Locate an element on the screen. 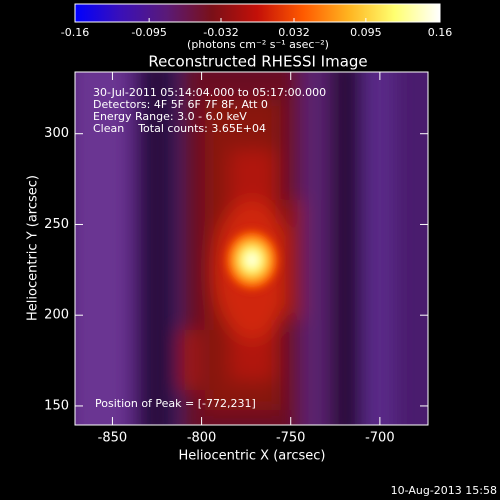 This screenshot has width=500, height=500. y-tick-label: 200 is located at coordinates (56, 315).